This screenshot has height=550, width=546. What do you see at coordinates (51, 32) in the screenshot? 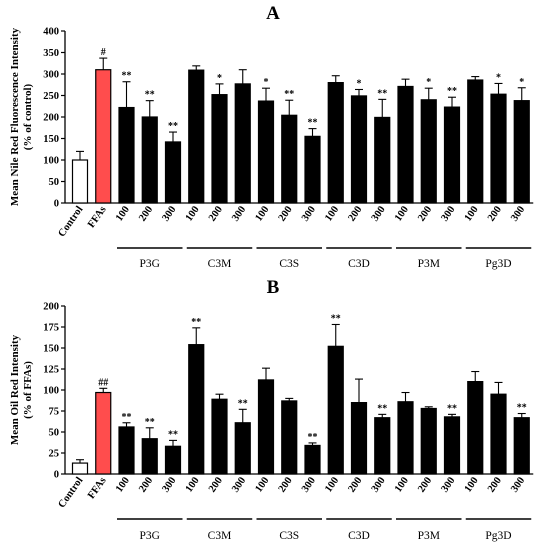
I see `y-tick-label: 400` at bounding box center [51, 32].